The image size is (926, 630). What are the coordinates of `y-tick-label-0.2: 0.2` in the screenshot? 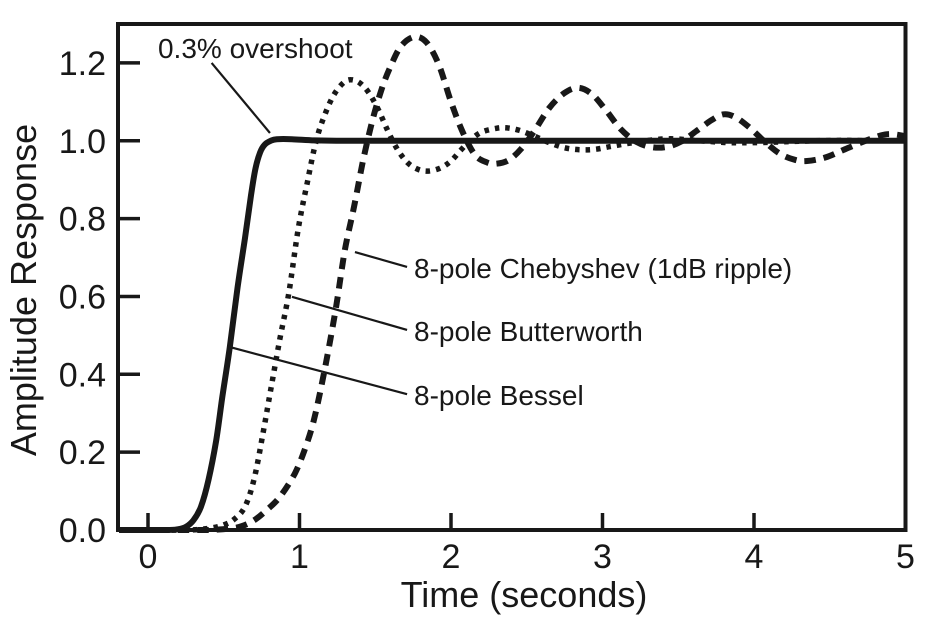 It's located at (82, 453).